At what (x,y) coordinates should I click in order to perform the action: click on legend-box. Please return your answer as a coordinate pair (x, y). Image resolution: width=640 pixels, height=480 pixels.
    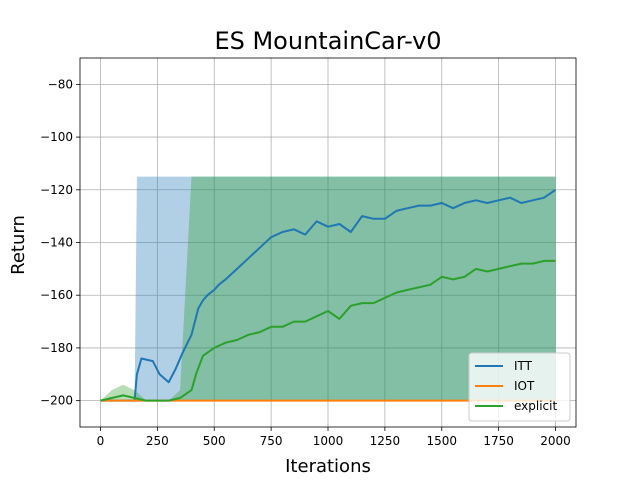
    Looking at the image, I should click on (519, 387).